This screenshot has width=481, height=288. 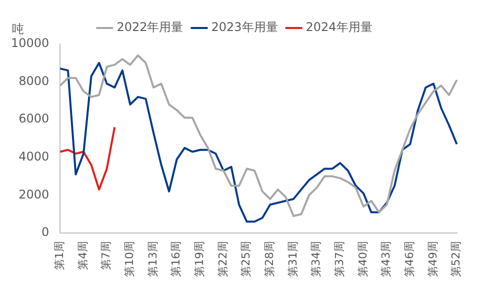 I want to click on x-tick-label: 第28周, so click(x=269, y=259).